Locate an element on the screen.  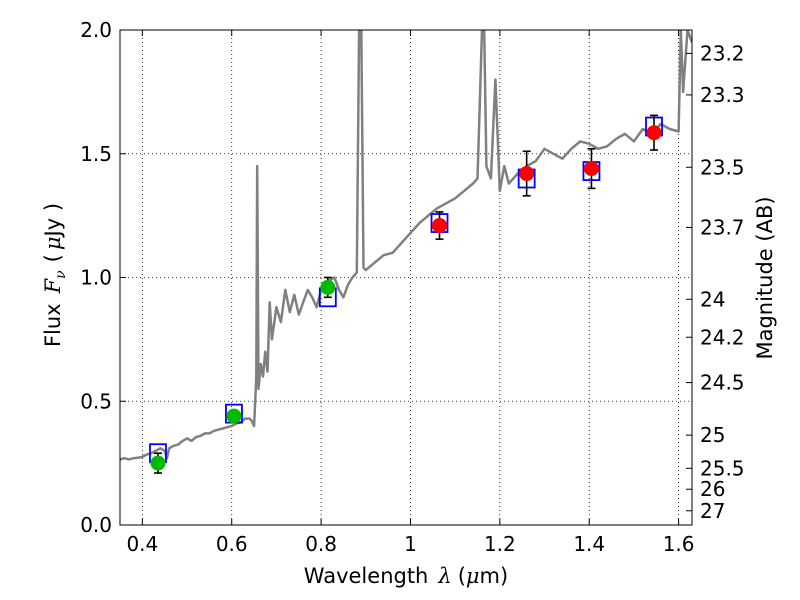
x-tick-label: 0.6 is located at coordinates (232, 544).